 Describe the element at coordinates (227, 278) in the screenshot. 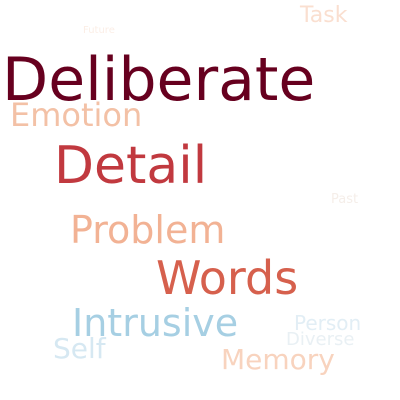

I see `word-words: Words` at that location.